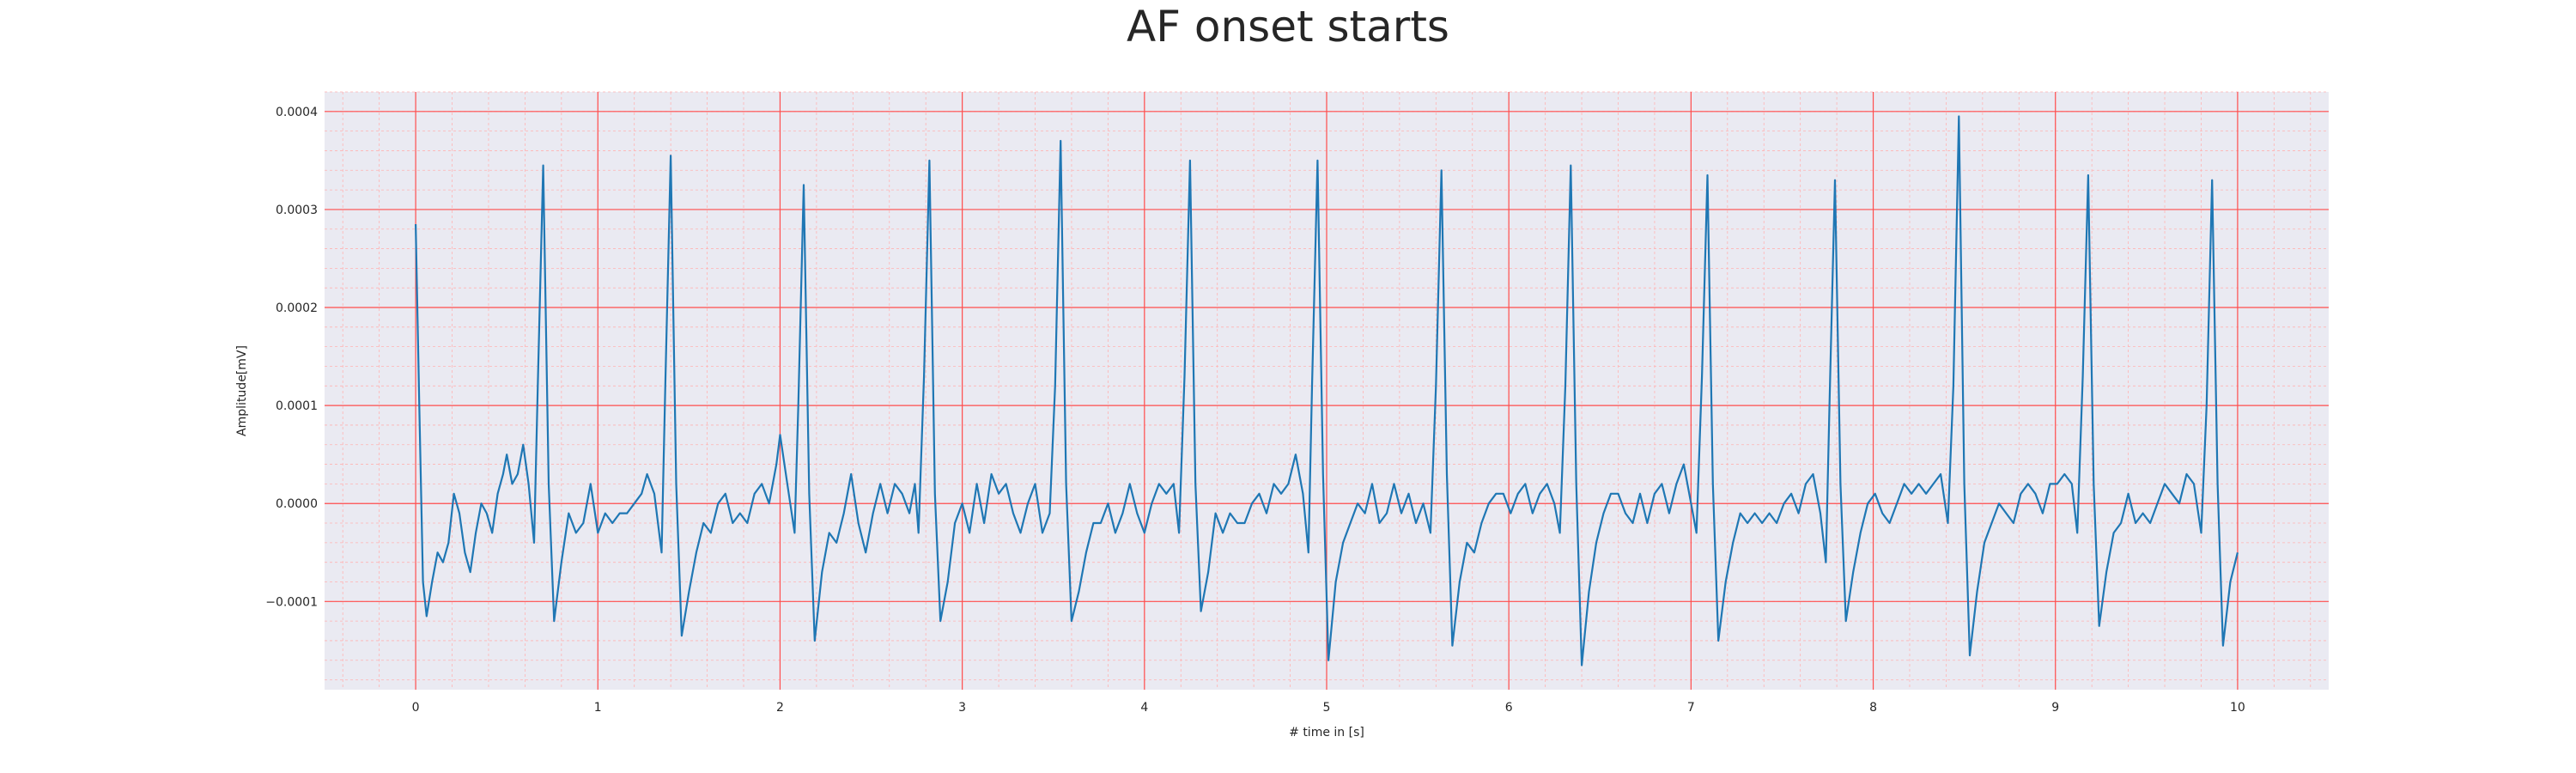 This screenshot has height=773, width=2576. Describe the element at coordinates (416, 708) in the screenshot. I see `x-tick-label: 0` at that location.